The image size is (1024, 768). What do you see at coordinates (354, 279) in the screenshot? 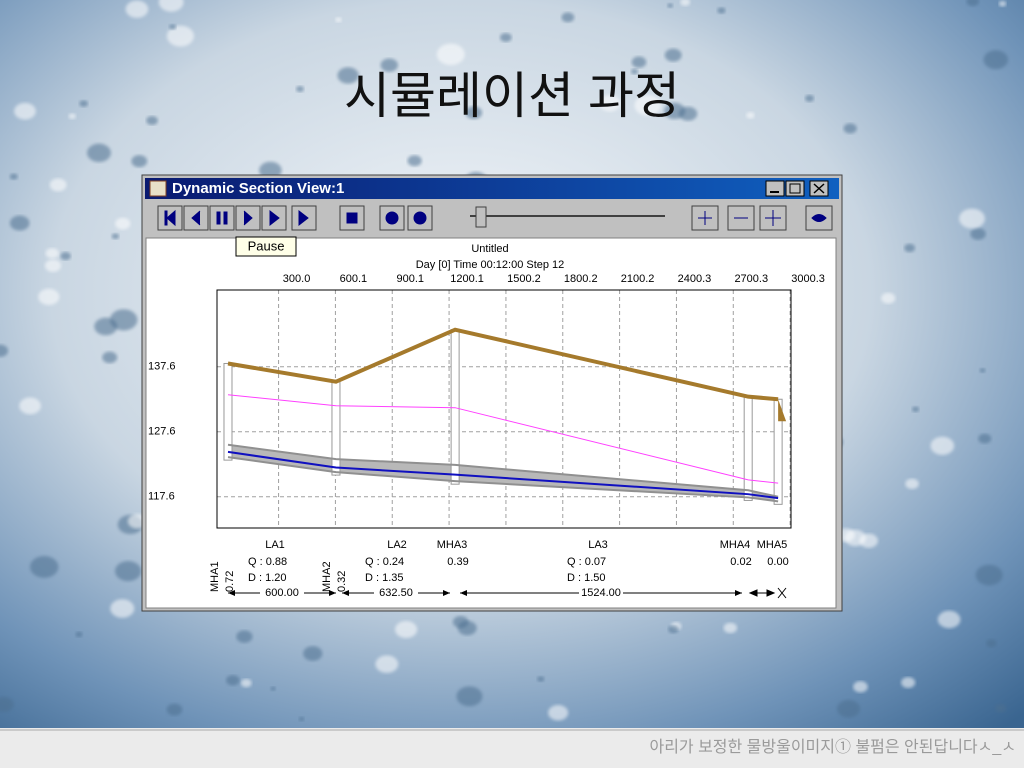
I see `x-tick-label: 600.1` at bounding box center [354, 279].